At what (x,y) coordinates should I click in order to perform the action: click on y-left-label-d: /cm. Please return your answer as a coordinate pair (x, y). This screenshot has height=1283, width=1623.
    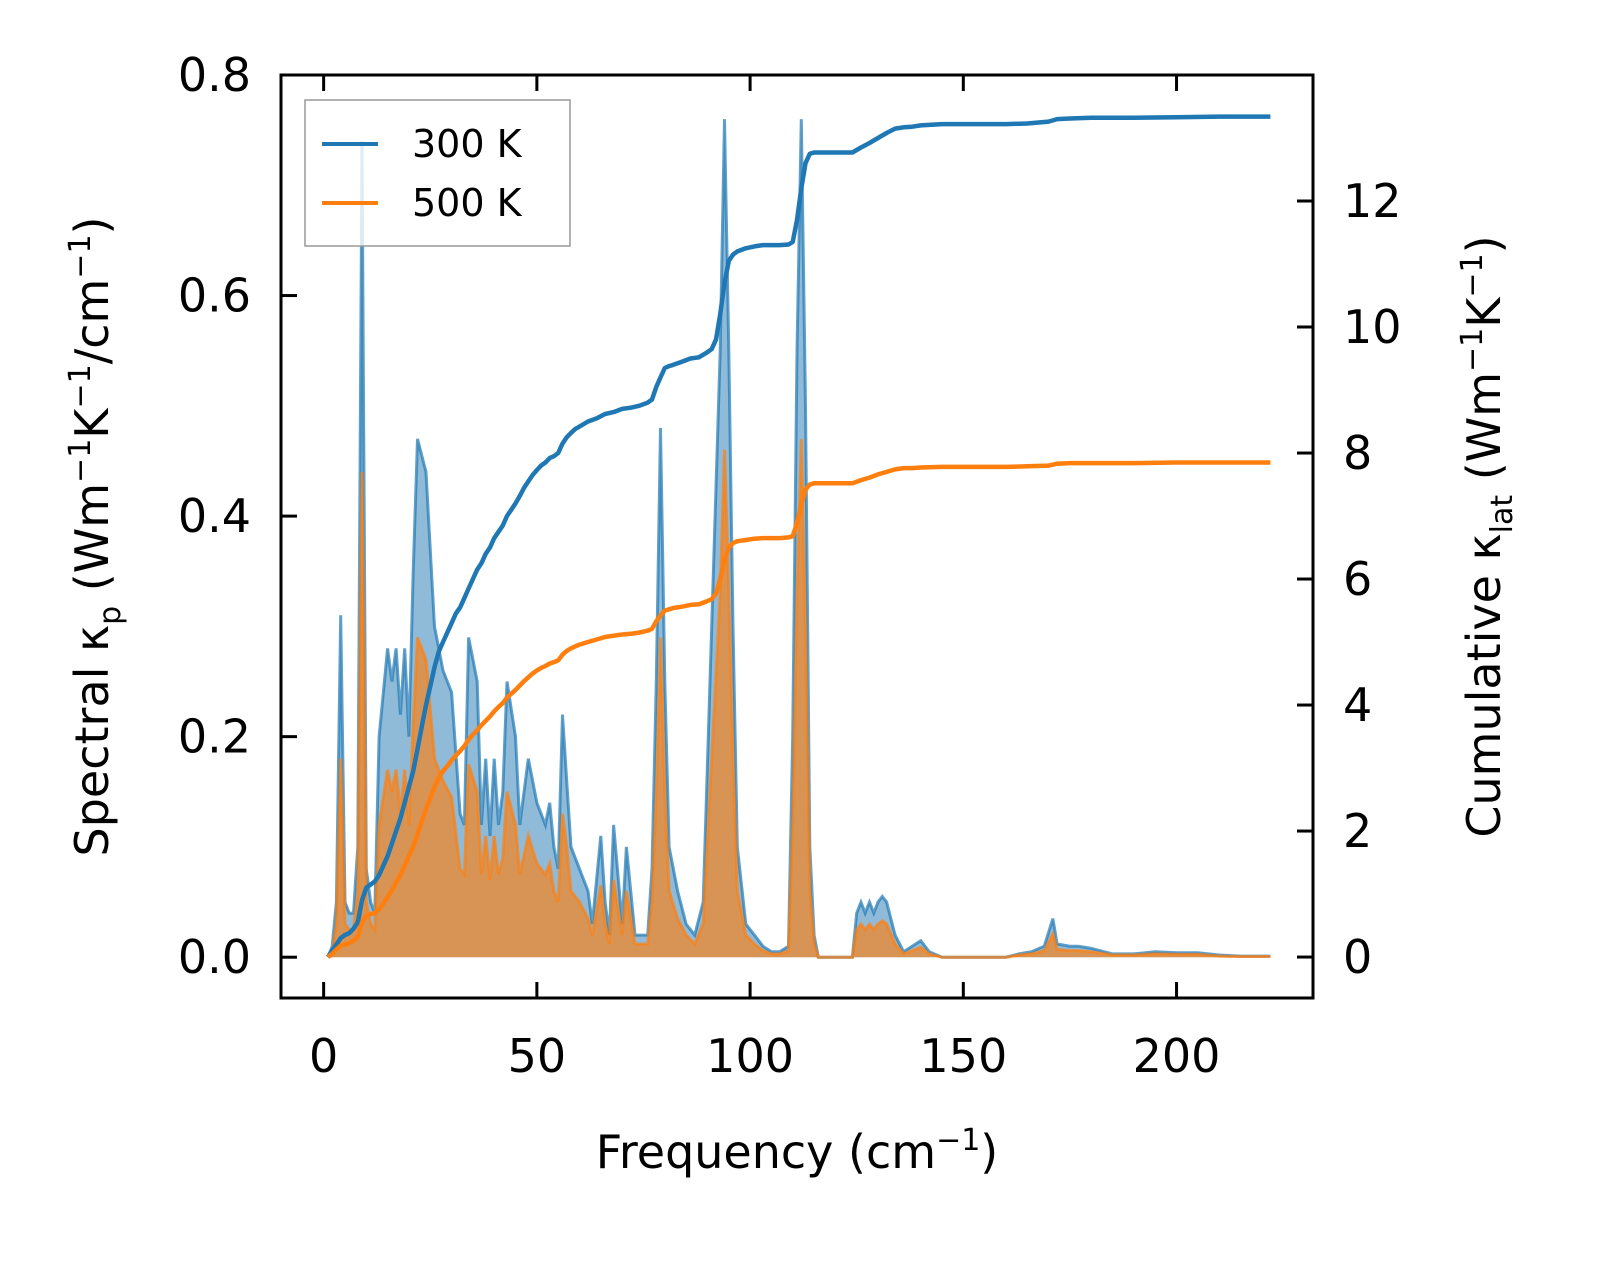
    Looking at the image, I should click on (92, 322).